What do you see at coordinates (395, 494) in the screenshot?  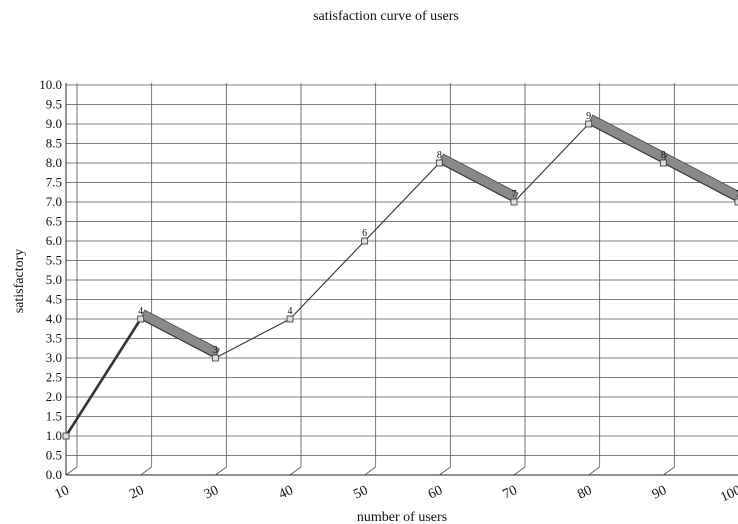 I see `x-axis-ticks: 10 20 30 40 50 60 70 80 90 100` at bounding box center [395, 494].